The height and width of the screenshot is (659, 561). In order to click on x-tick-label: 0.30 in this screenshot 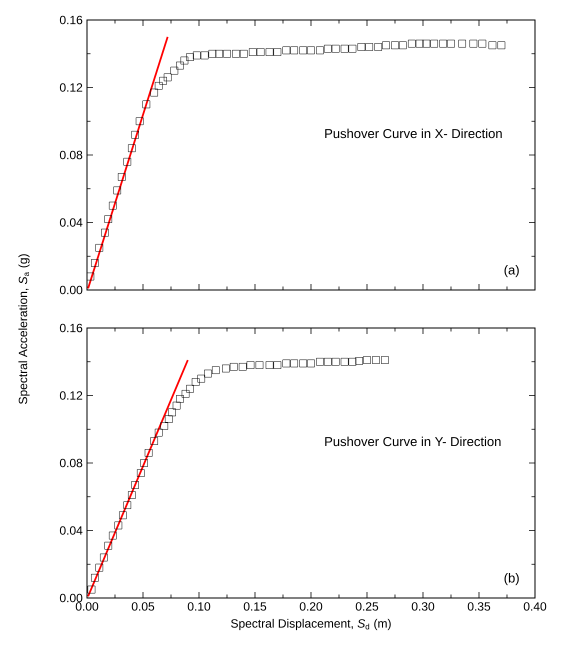, I will do `click(423, 606)`.